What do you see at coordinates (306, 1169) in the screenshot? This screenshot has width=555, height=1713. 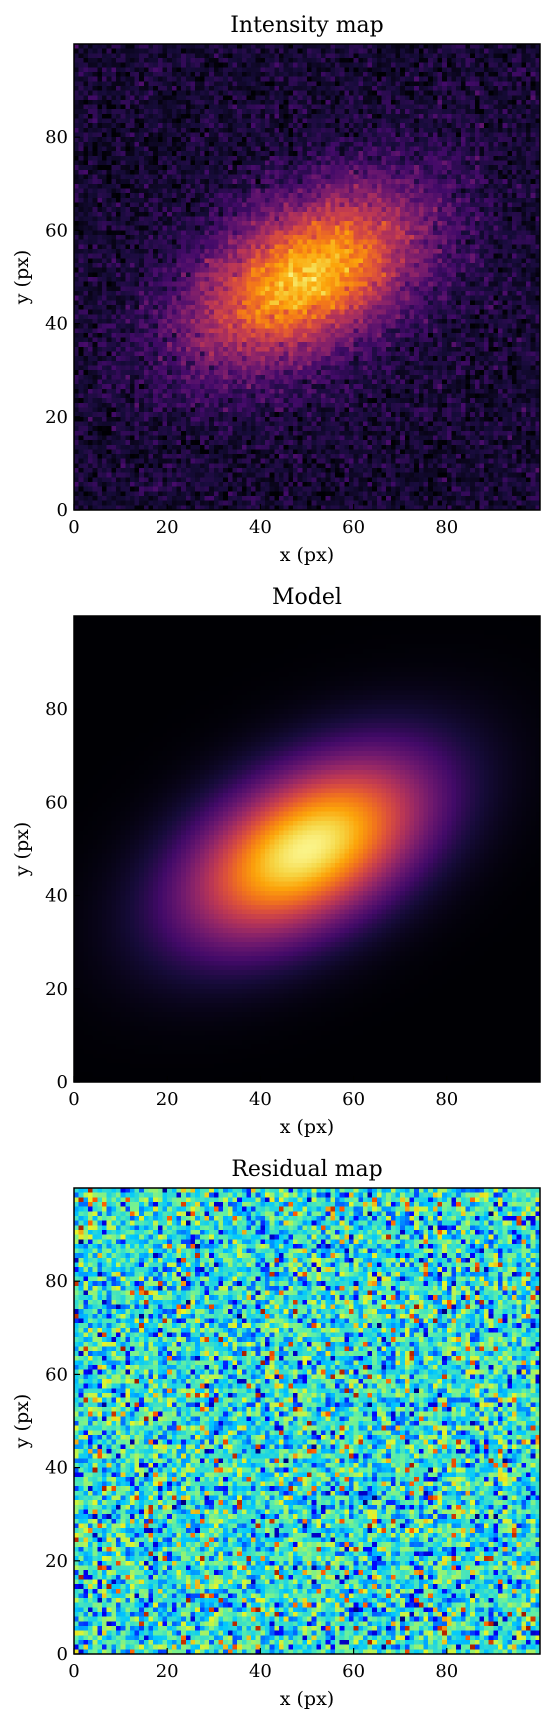 I see `panel-title: Residual map` at bounding box center [306, 1169].